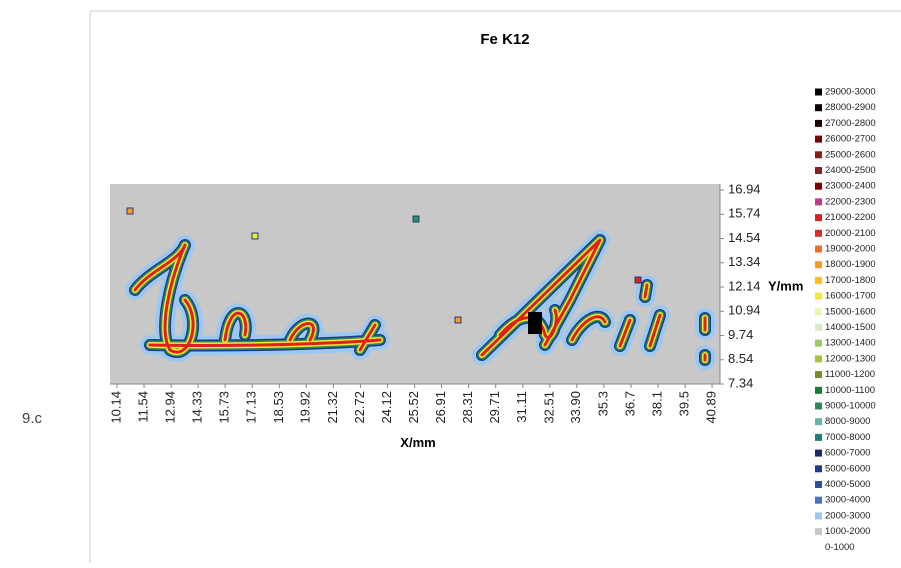 Image resolution: width=901 pixels, height=568 pixels. I want to click on x-tick-label: 24.12, so click(386, 407).